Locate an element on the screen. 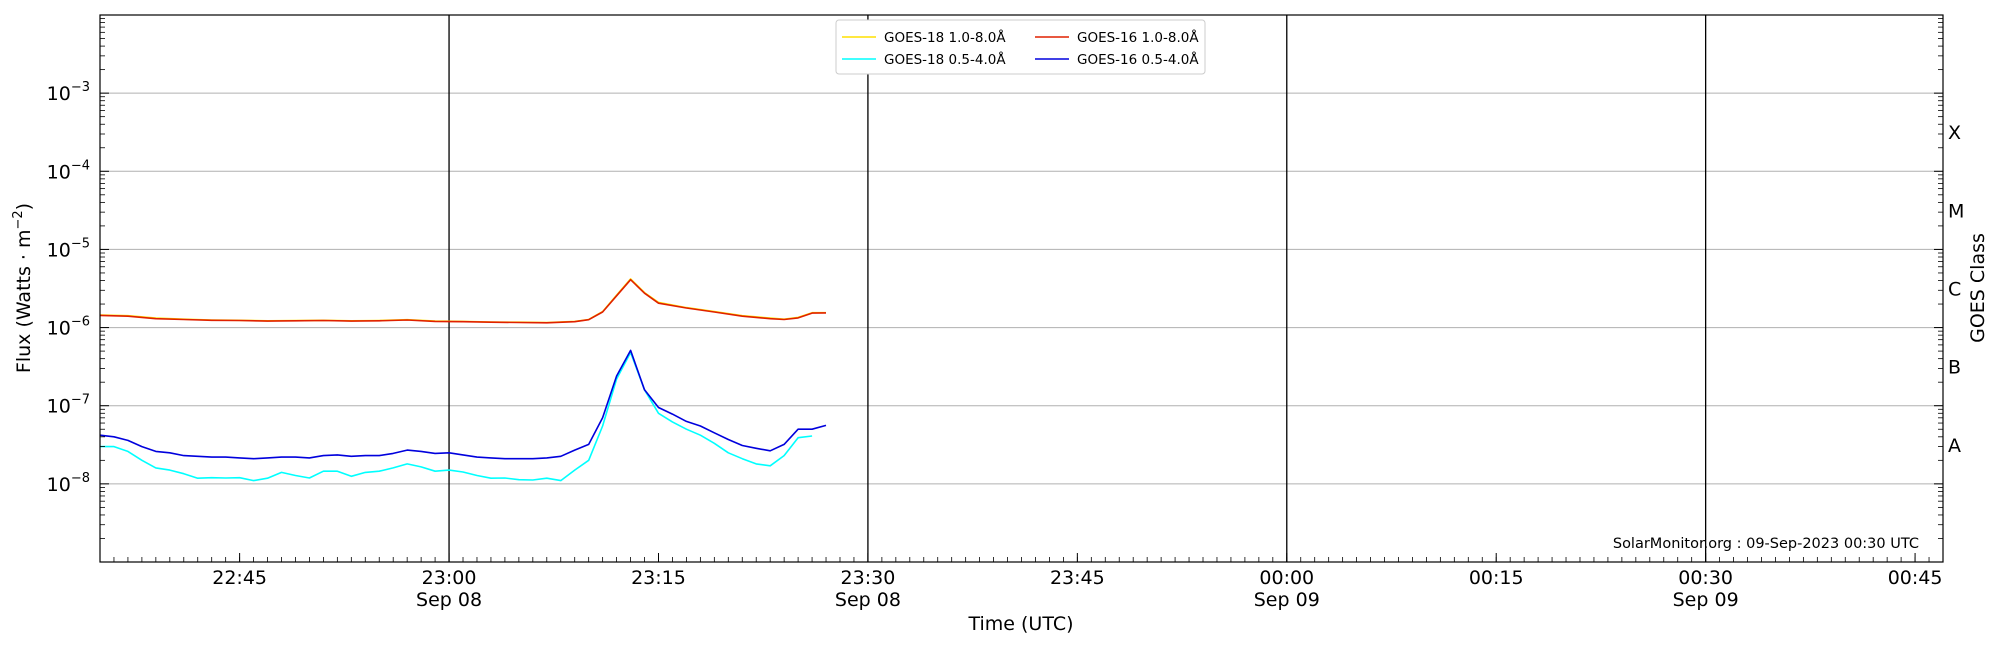 The height and width of the screenshot is (654, 2000). y-tick-label: 10⁻⁵ is located at coordinates (68, 248).